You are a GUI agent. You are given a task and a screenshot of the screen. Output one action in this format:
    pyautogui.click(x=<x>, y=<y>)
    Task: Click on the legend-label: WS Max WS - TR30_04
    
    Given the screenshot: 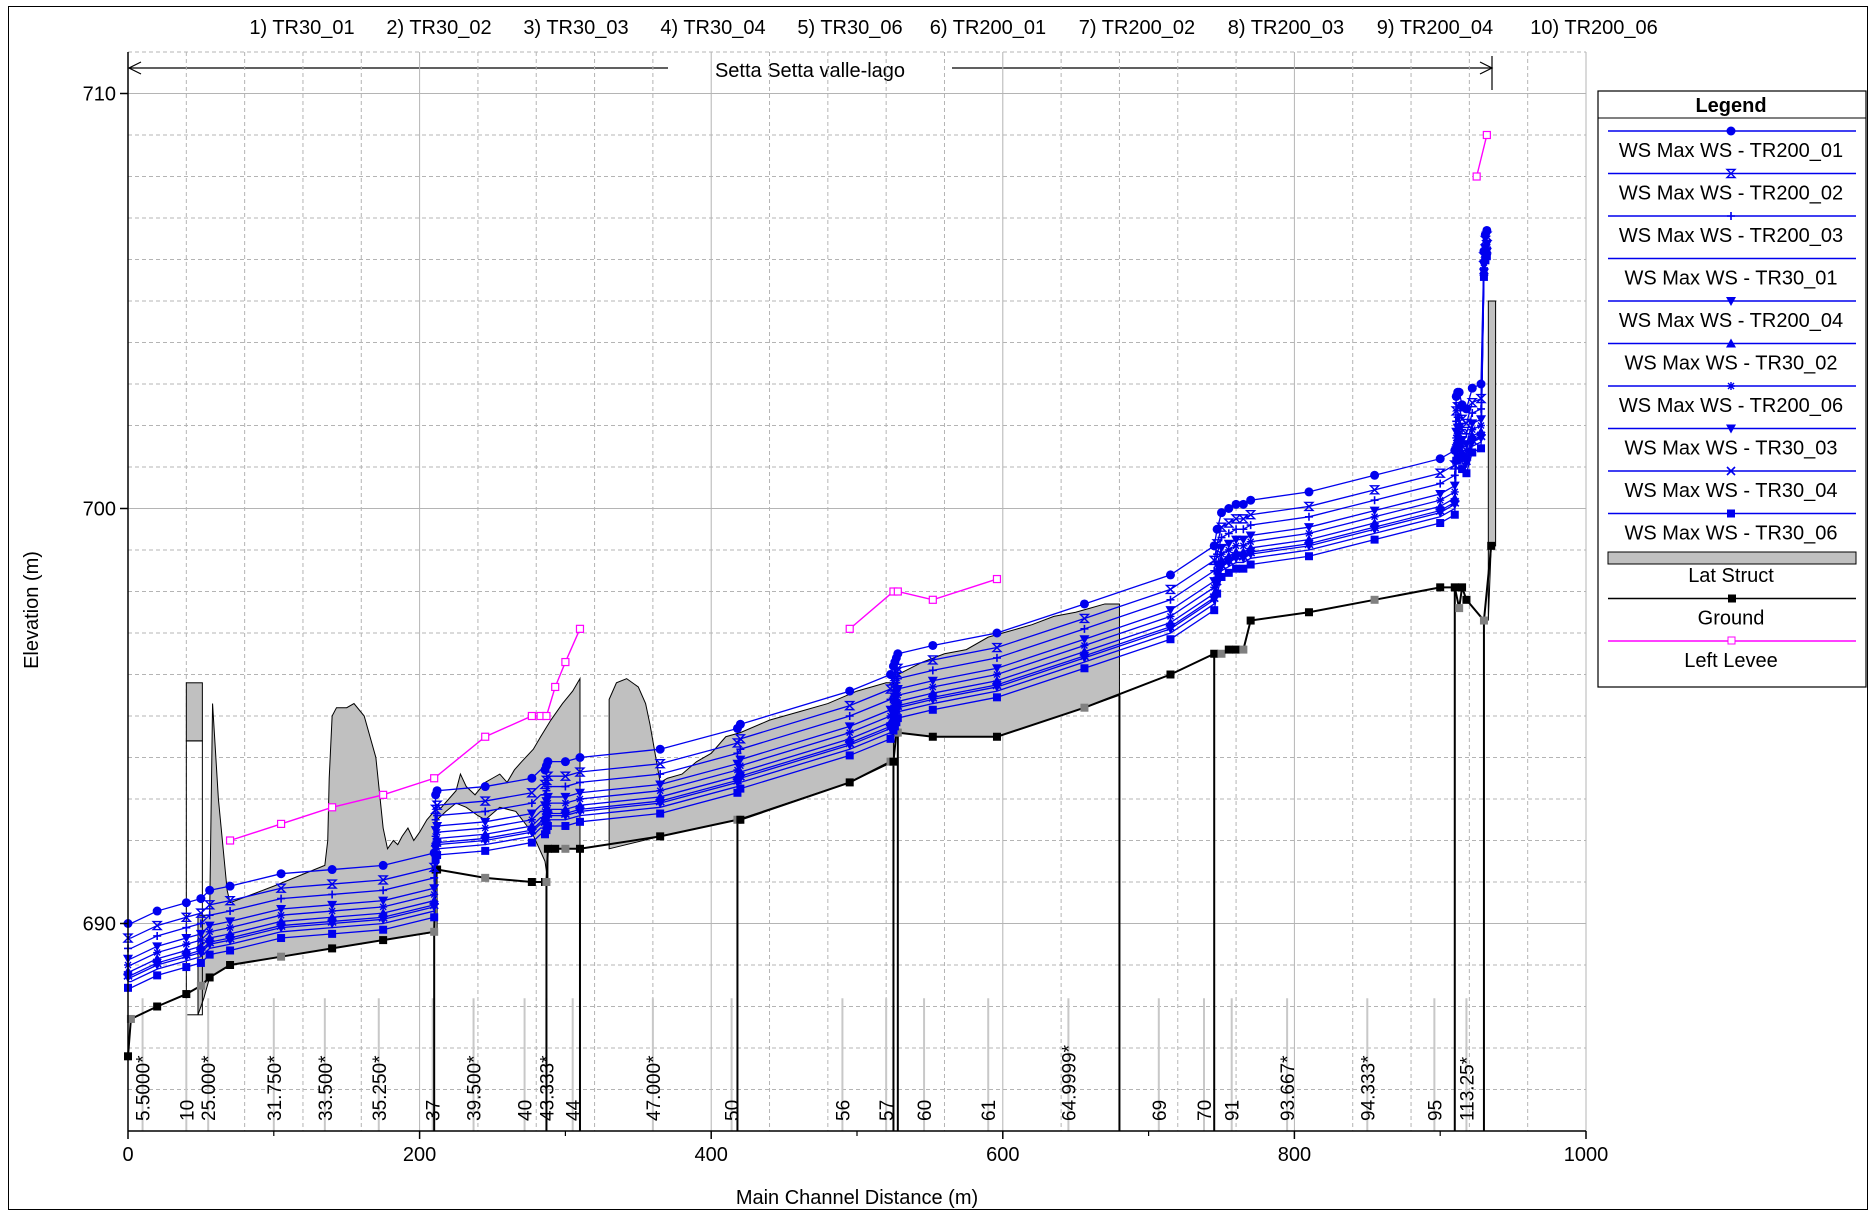 What is the action you would take?
    pyautogui.click(x=1730, y=491)
    